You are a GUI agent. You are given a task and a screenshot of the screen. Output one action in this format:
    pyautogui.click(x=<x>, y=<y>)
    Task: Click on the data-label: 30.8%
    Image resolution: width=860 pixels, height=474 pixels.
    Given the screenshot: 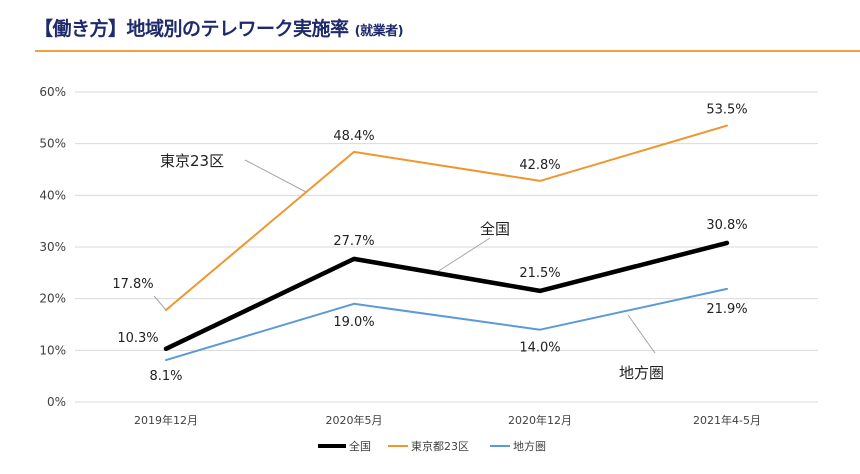 What is the action you would take?
    pyautogui.click(x=726, y=225)
    